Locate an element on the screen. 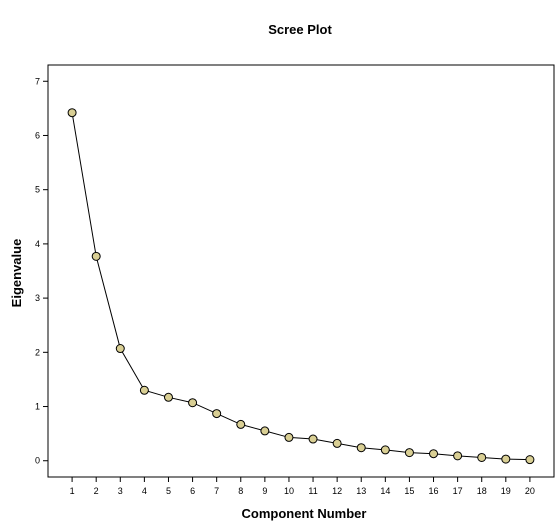 The height and width of the screenshot is (521, 555). chart-title: Scree Plot is located at coordinates (300, 29).